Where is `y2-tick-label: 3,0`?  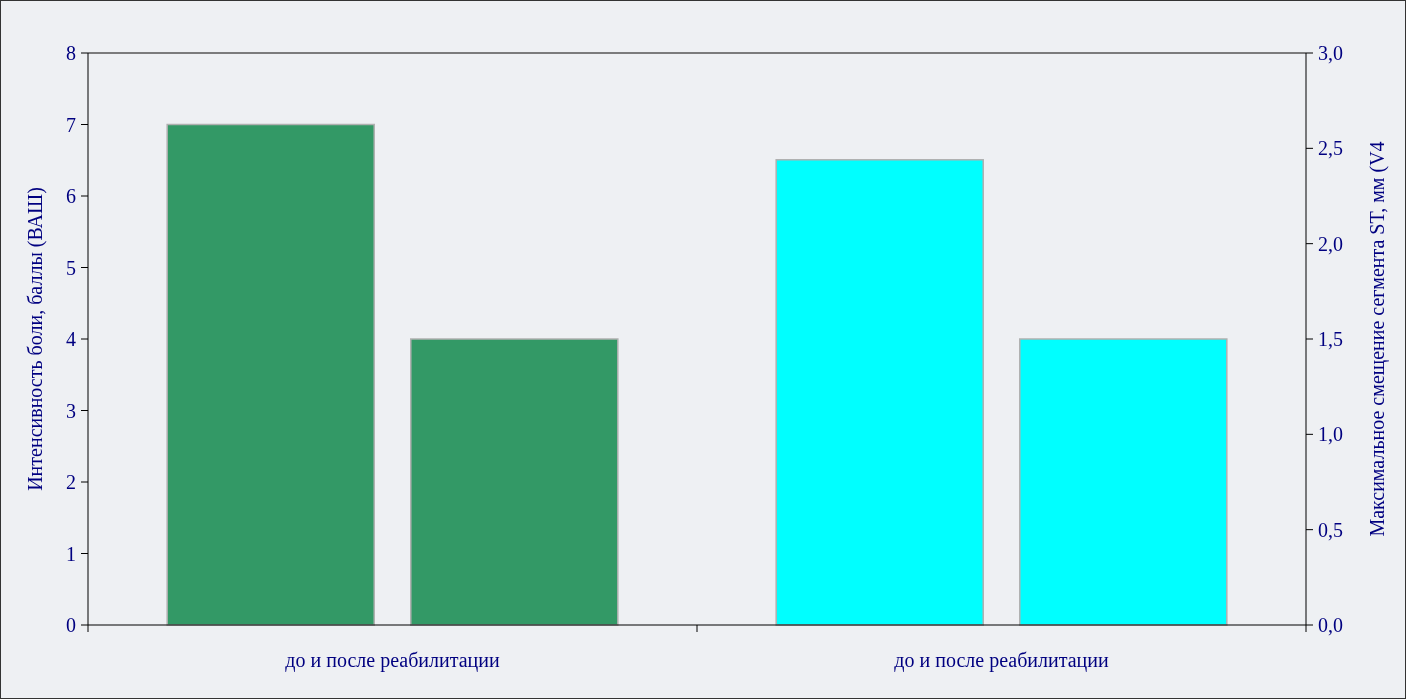
y2-tick-label: 3,0 is located at coordinates (1330, 53).